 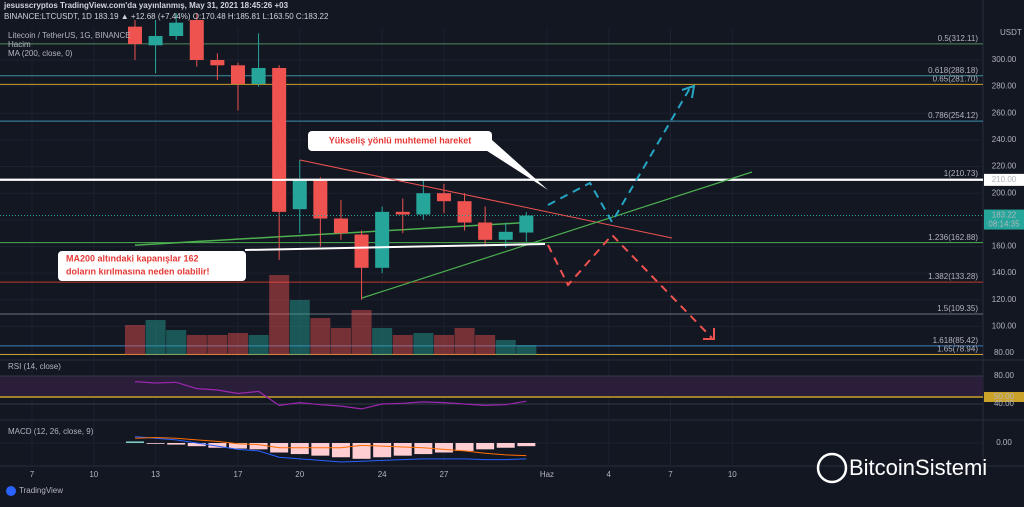 I want to click on support-line, so click(x=395, y=247).